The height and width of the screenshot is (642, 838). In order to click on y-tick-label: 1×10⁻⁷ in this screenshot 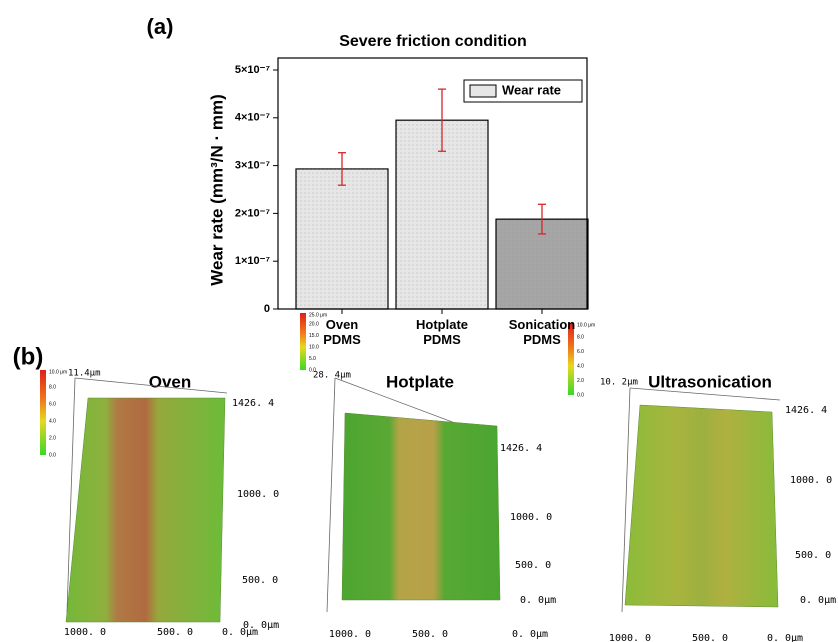, I will do `click(253, 261)`.